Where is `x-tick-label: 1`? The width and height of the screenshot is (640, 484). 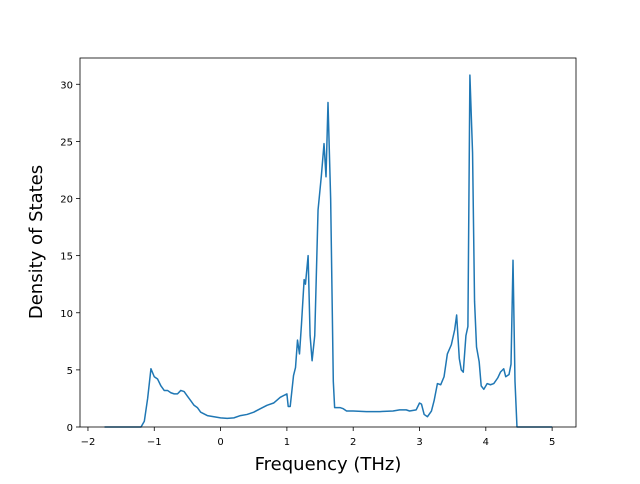 x-tick-label: 1 is located at coordinates (287, 442).